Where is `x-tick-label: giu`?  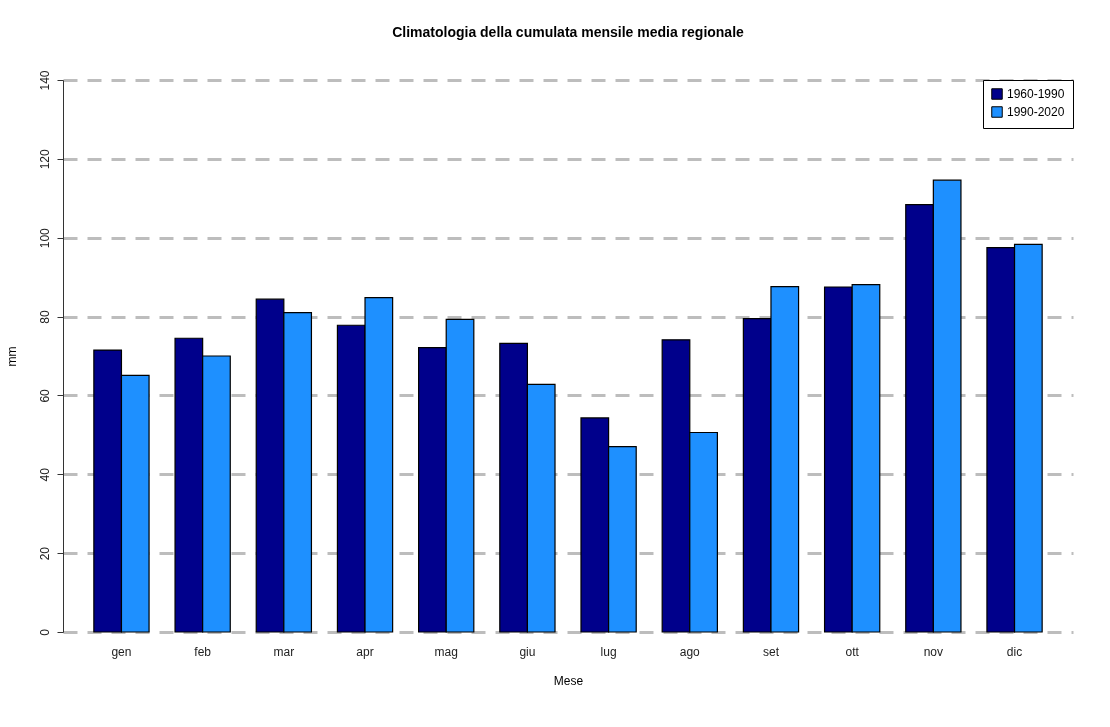 x-tick-label: giu is located at coordinates (527, 651).